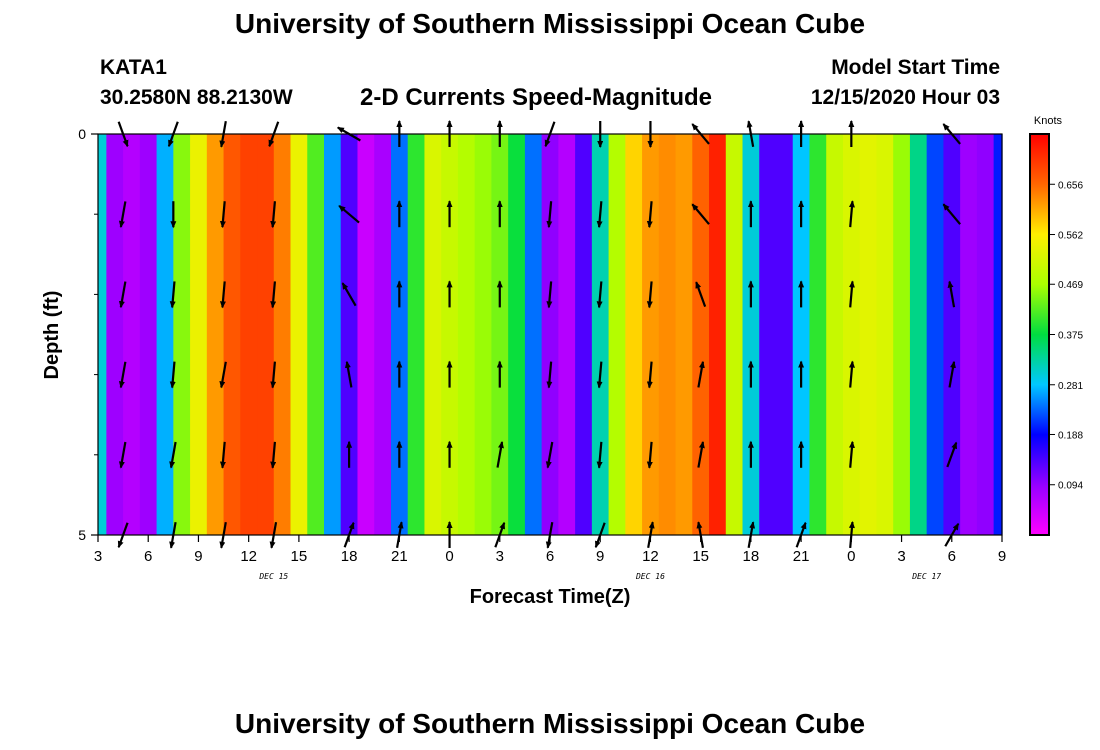  What do you see at coordinates (88, 334) in the screenshot?
I see `y-axis: 05` at bounding box center [88, 334].